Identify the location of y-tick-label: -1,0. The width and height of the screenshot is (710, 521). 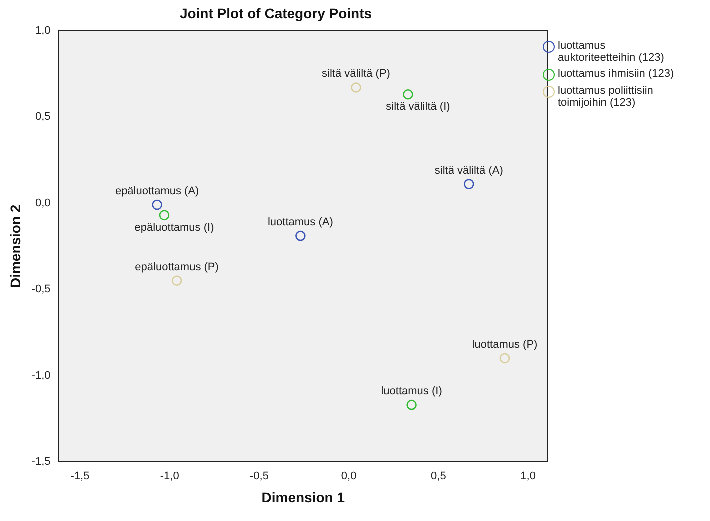
(41, 376).